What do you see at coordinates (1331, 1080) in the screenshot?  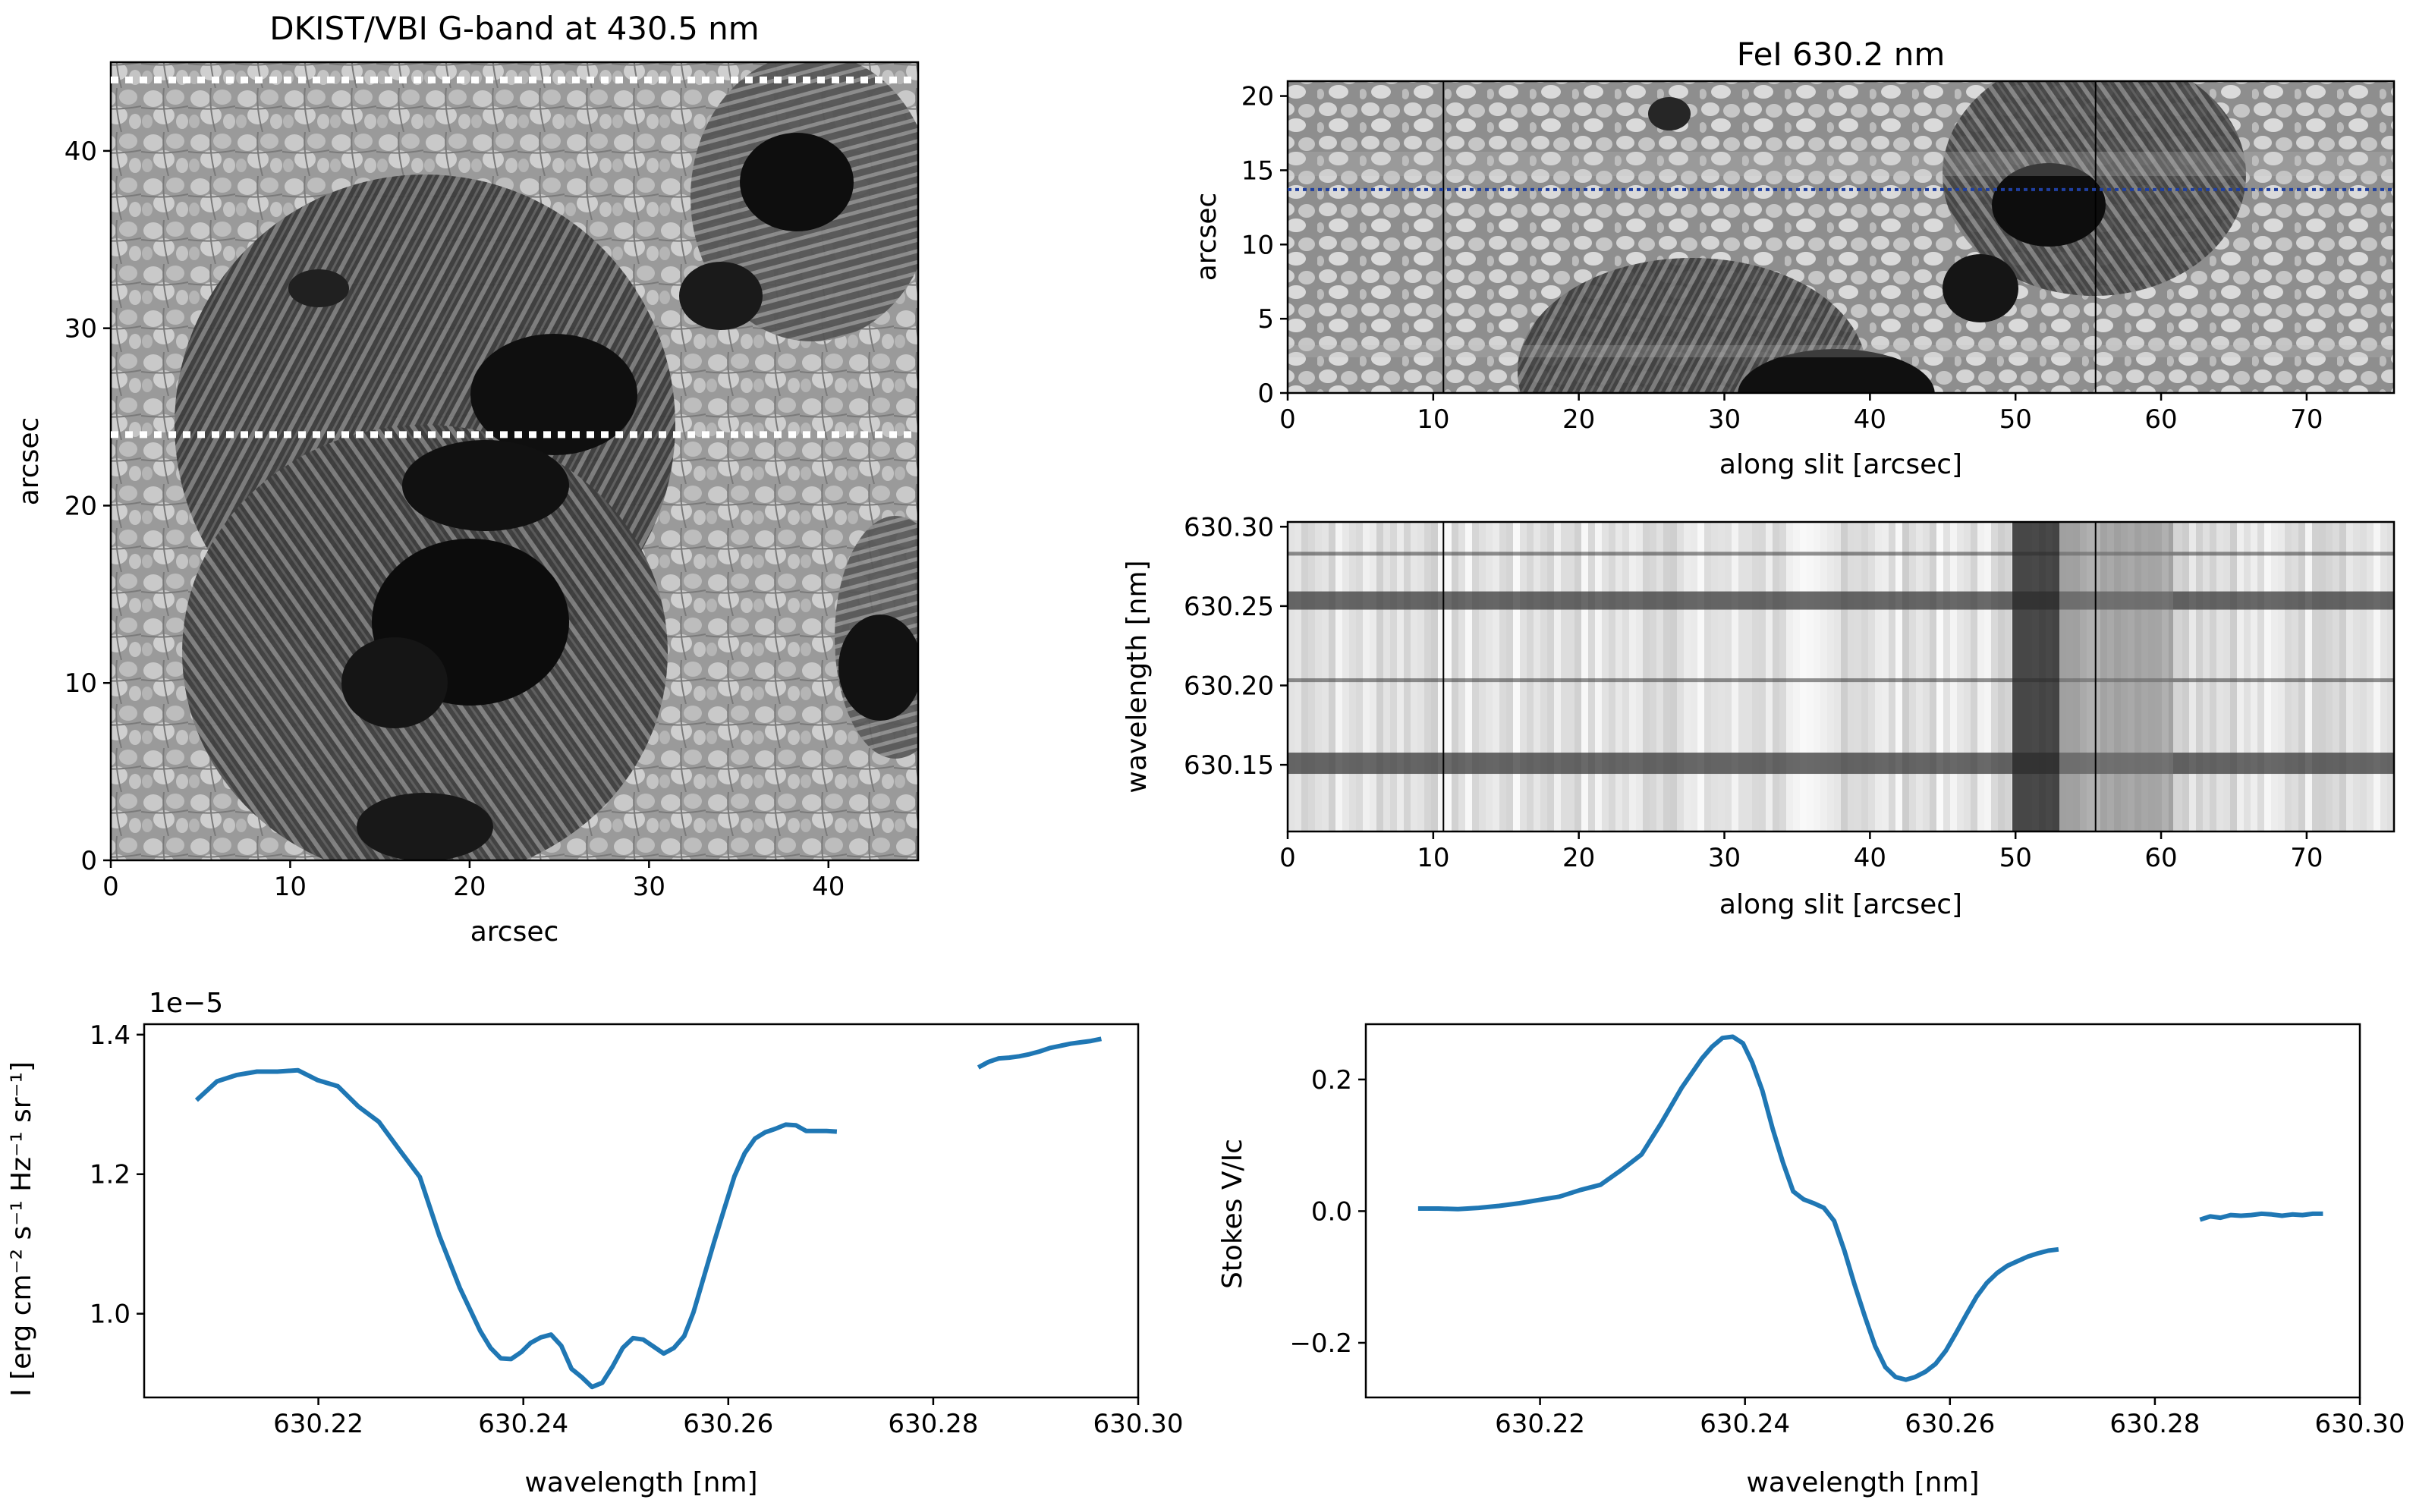 I see `y-tick-label: 0.2` at bounding box center [1331, 1080].